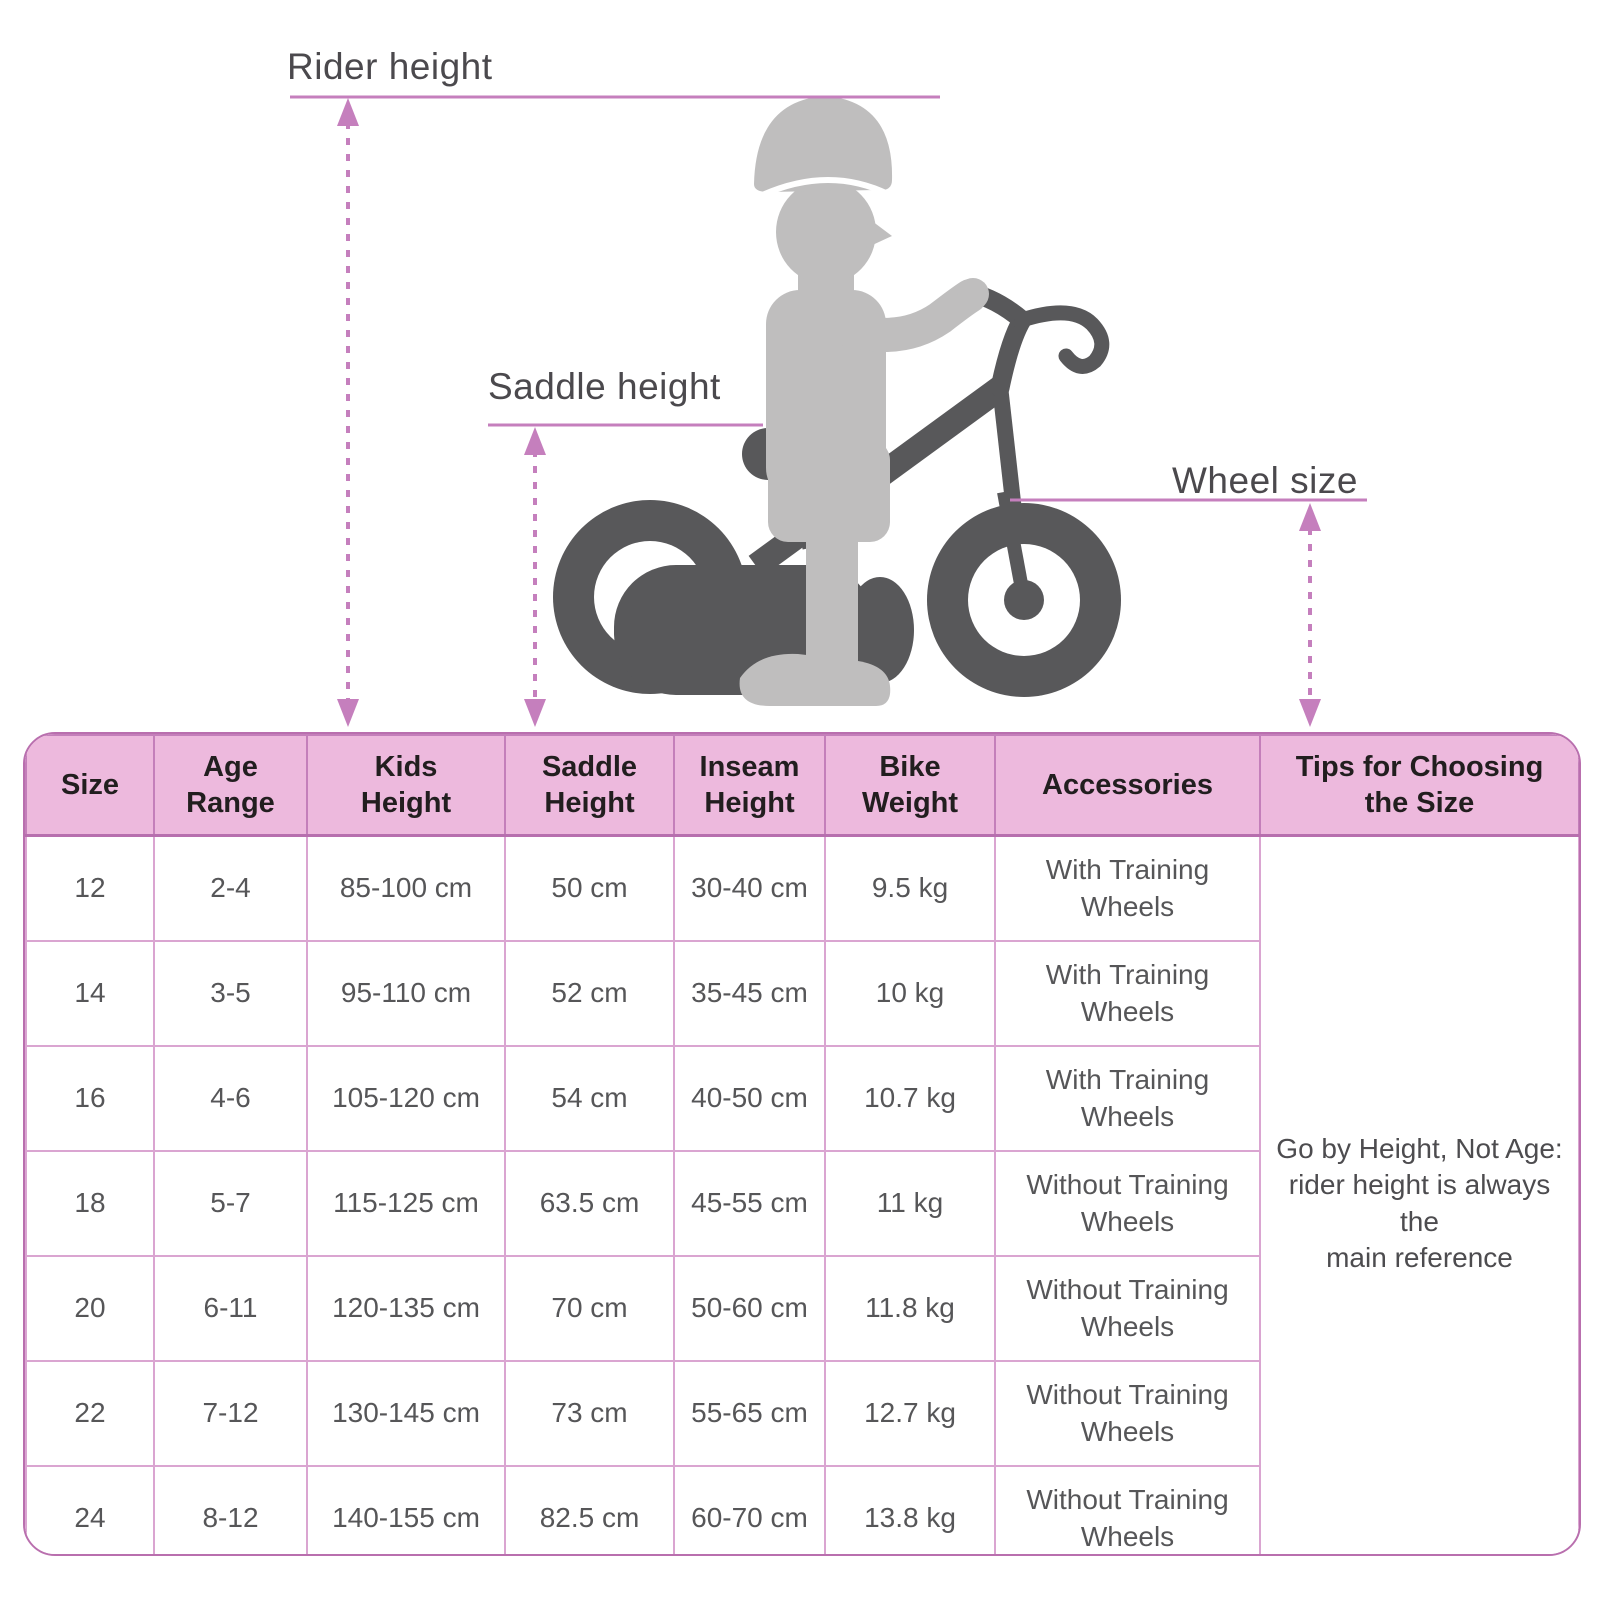 The image size is (1600, 1600). Describe the element at coordinates (589, 1098) in the screenshot. I see `cell-saddle-height: 54 cm` at that location.